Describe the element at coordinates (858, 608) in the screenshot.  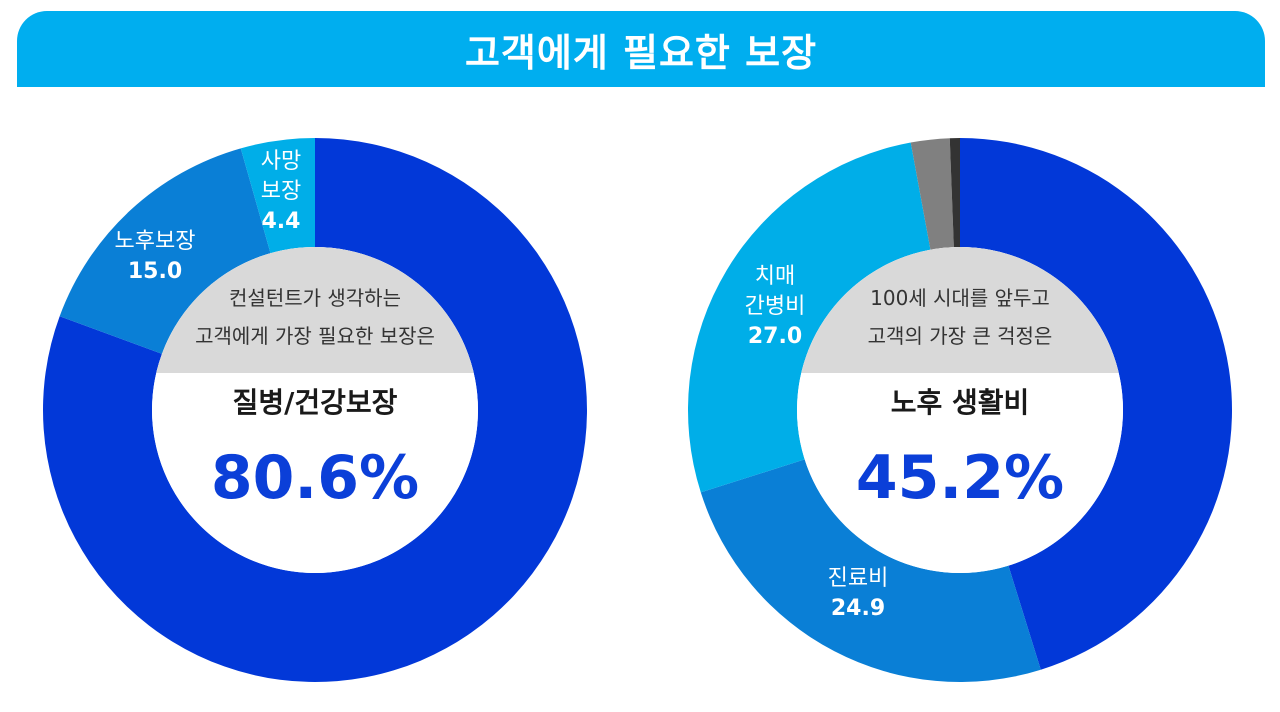
I see `slice-label-value: 24.9` at that location.